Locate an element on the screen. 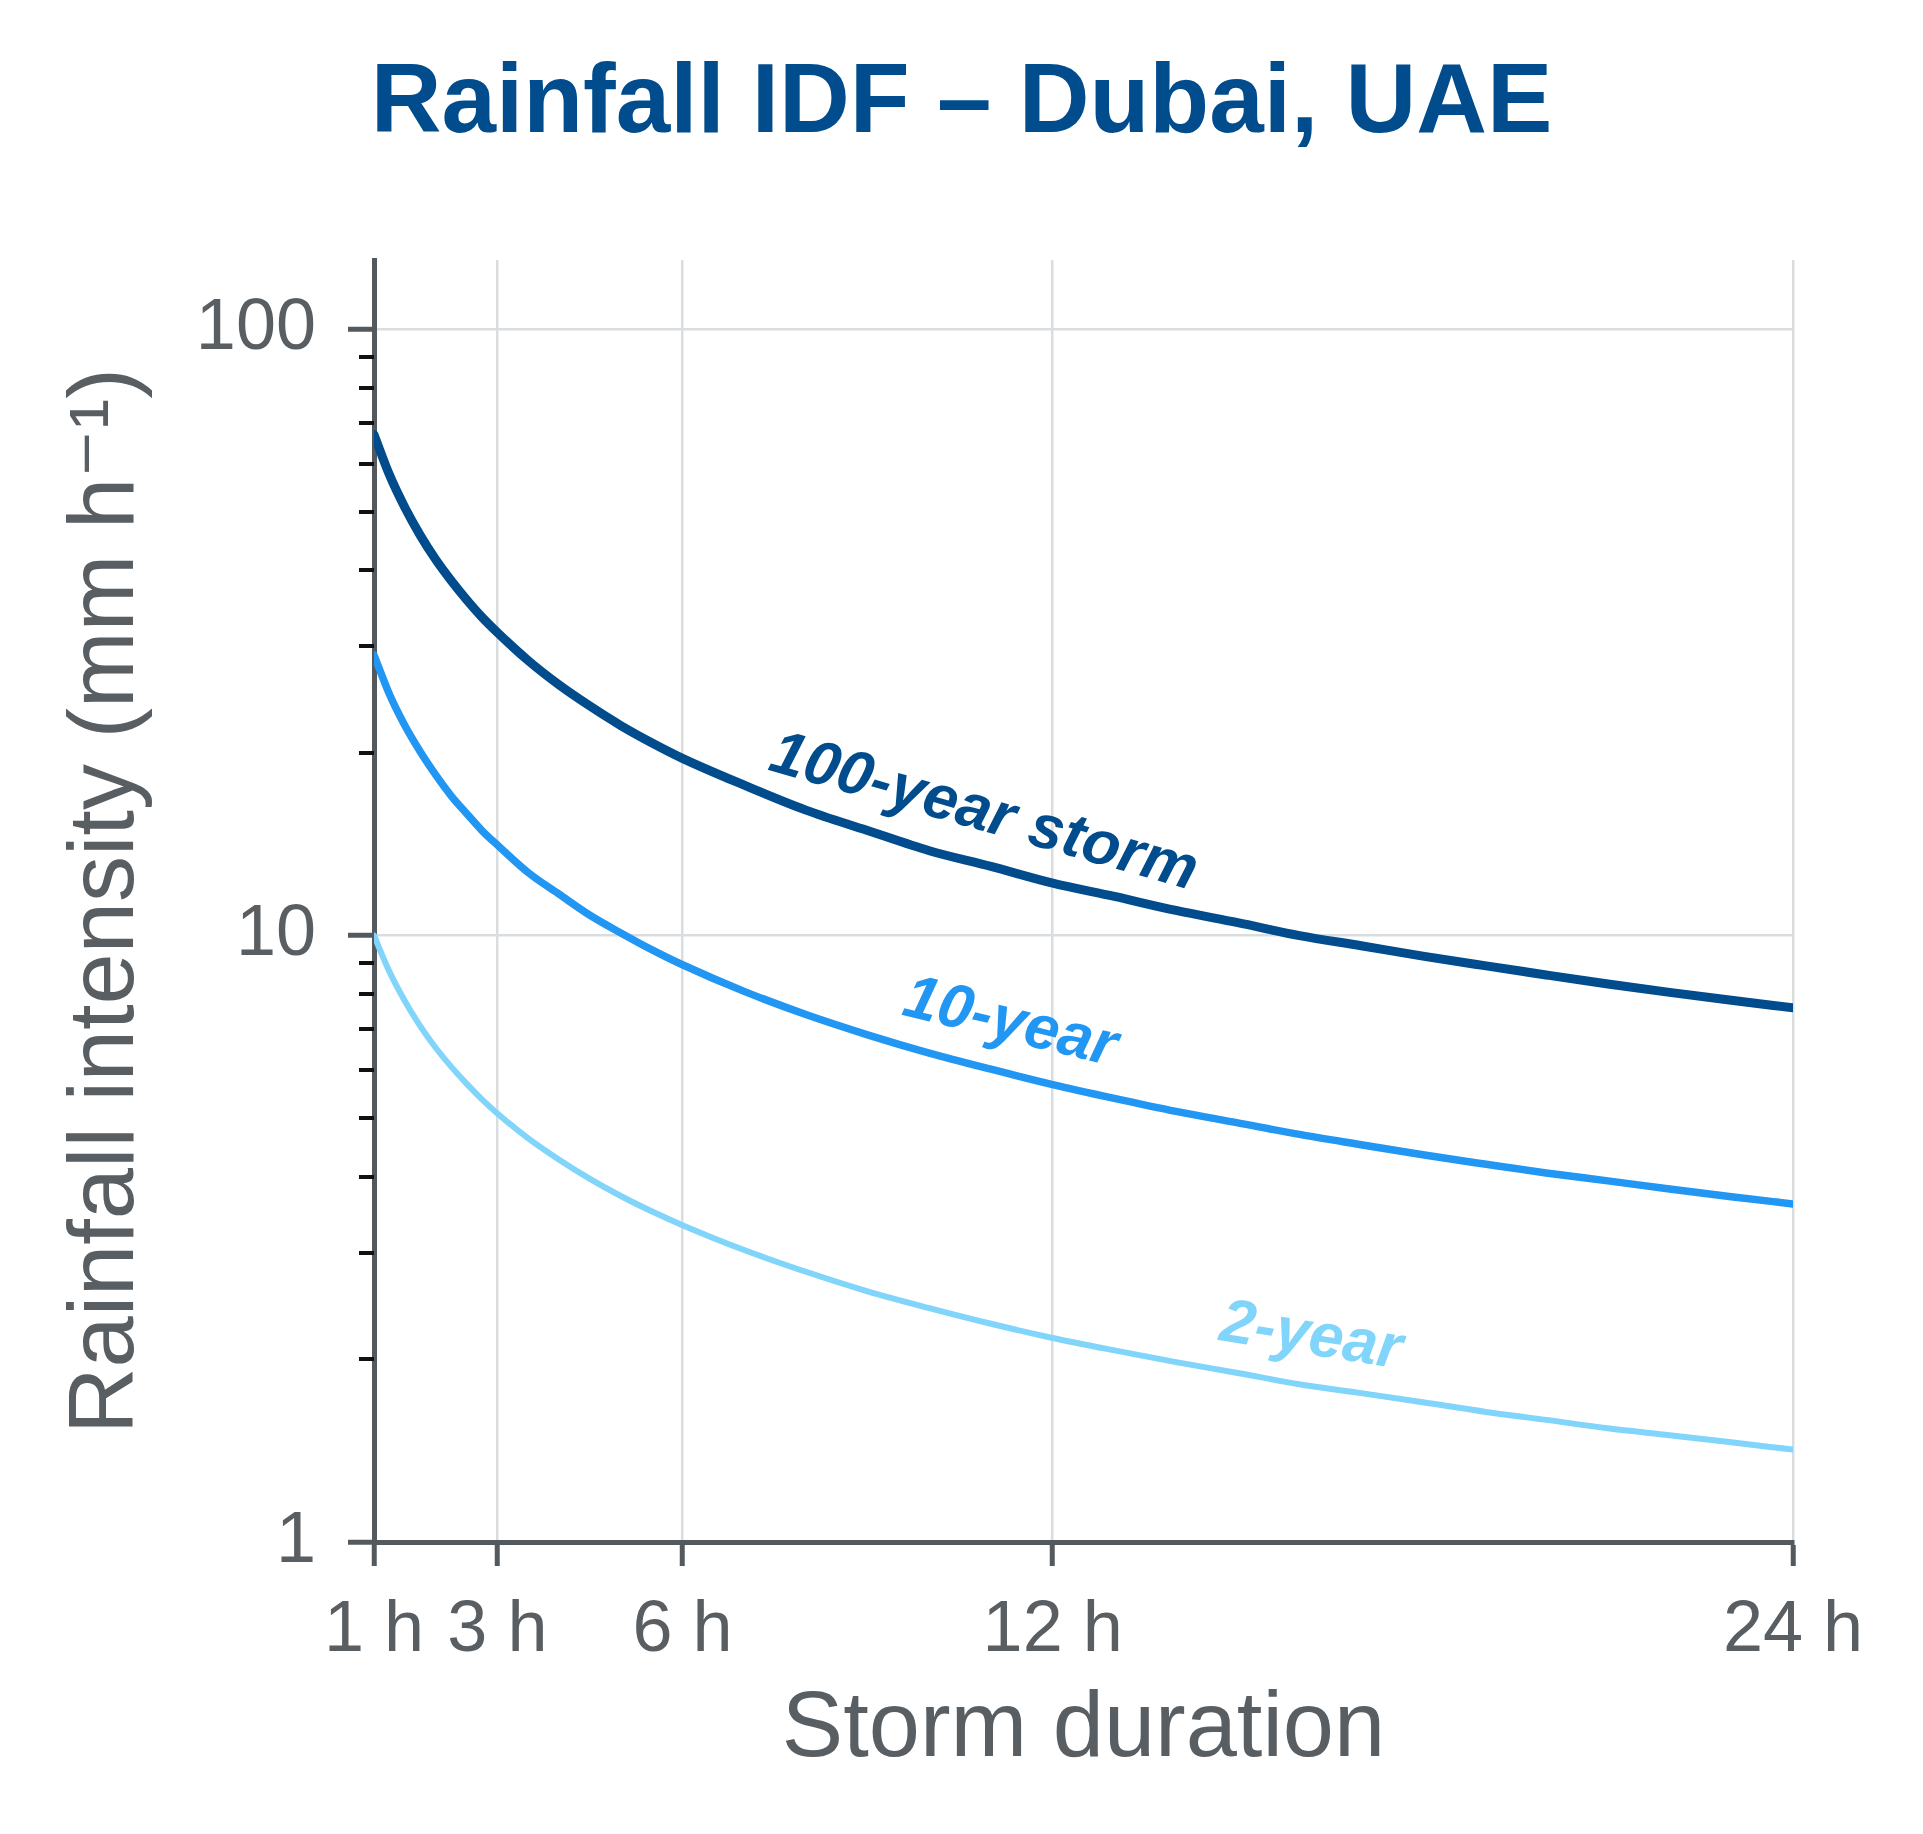  y-tick-label: 10 is located at coordinates (275, 930).